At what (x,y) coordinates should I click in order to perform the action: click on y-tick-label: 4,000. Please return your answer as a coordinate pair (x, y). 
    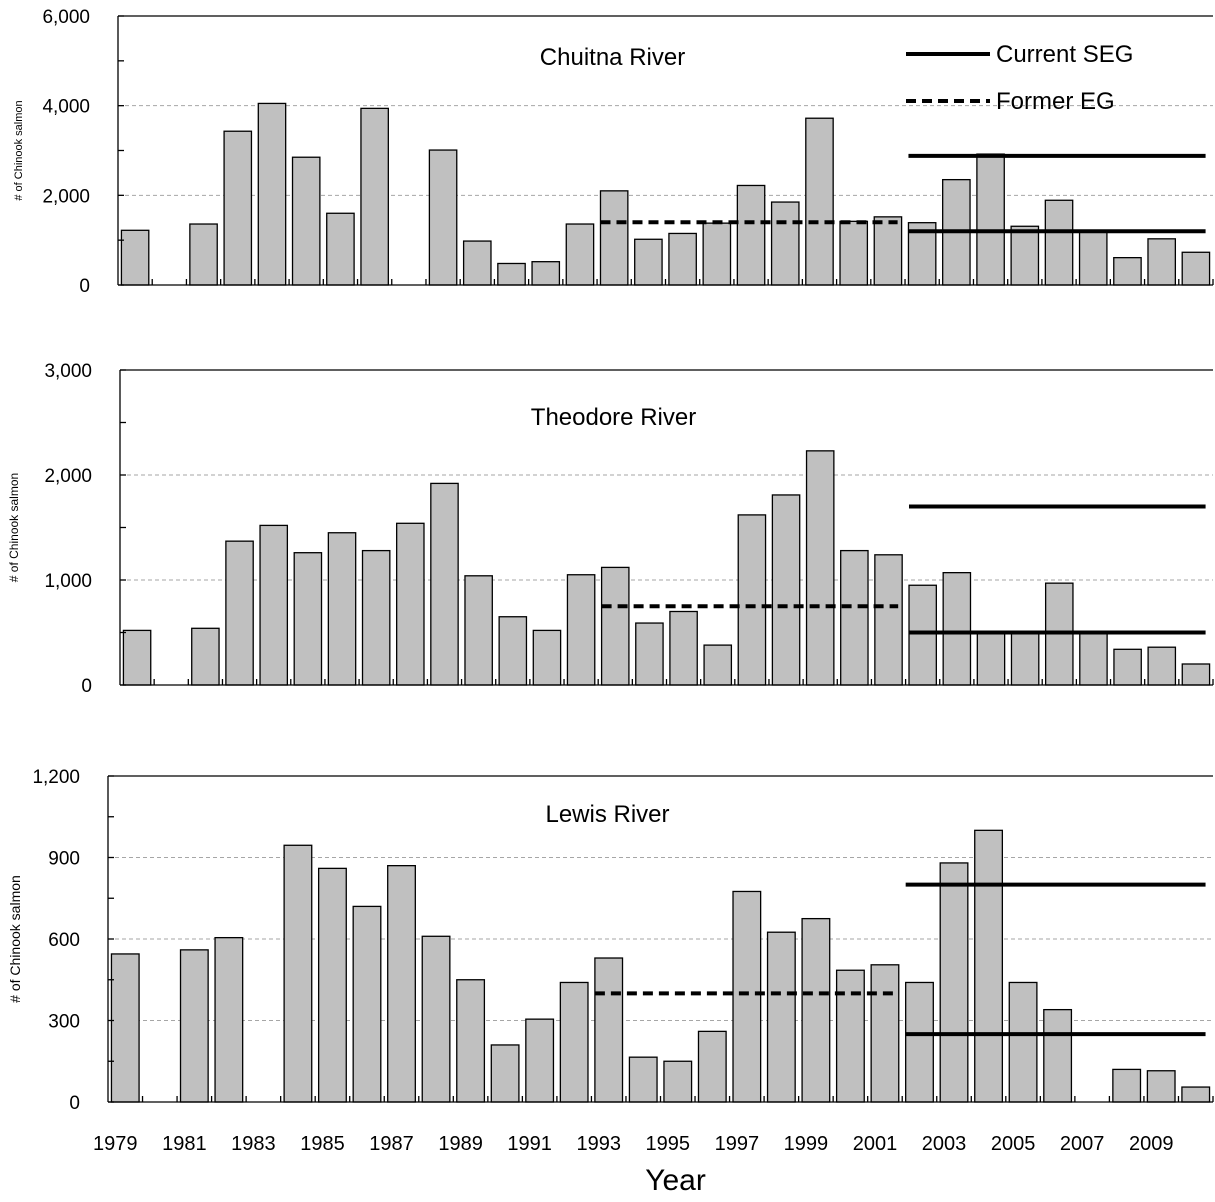
    Looking at the image, I should click on (66, 107).